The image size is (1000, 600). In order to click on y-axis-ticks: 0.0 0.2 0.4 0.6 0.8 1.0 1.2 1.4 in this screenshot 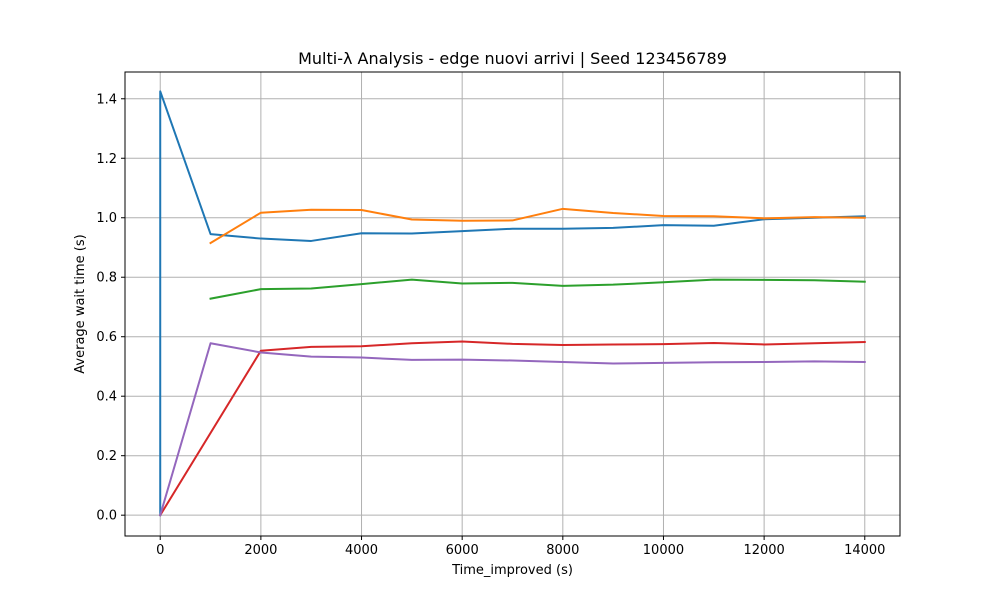, I will do `click(110, 308)`.